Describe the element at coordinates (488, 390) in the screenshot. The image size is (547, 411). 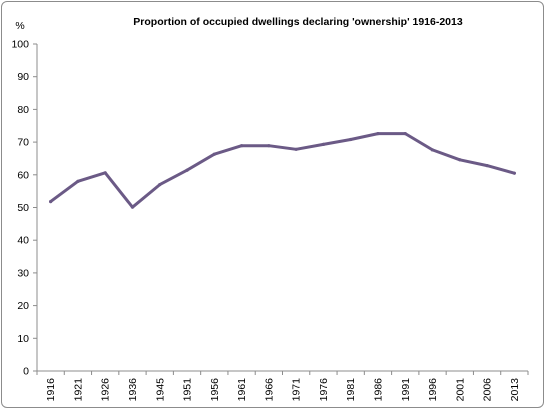
I see `x-tick-label: 2006` at that location.